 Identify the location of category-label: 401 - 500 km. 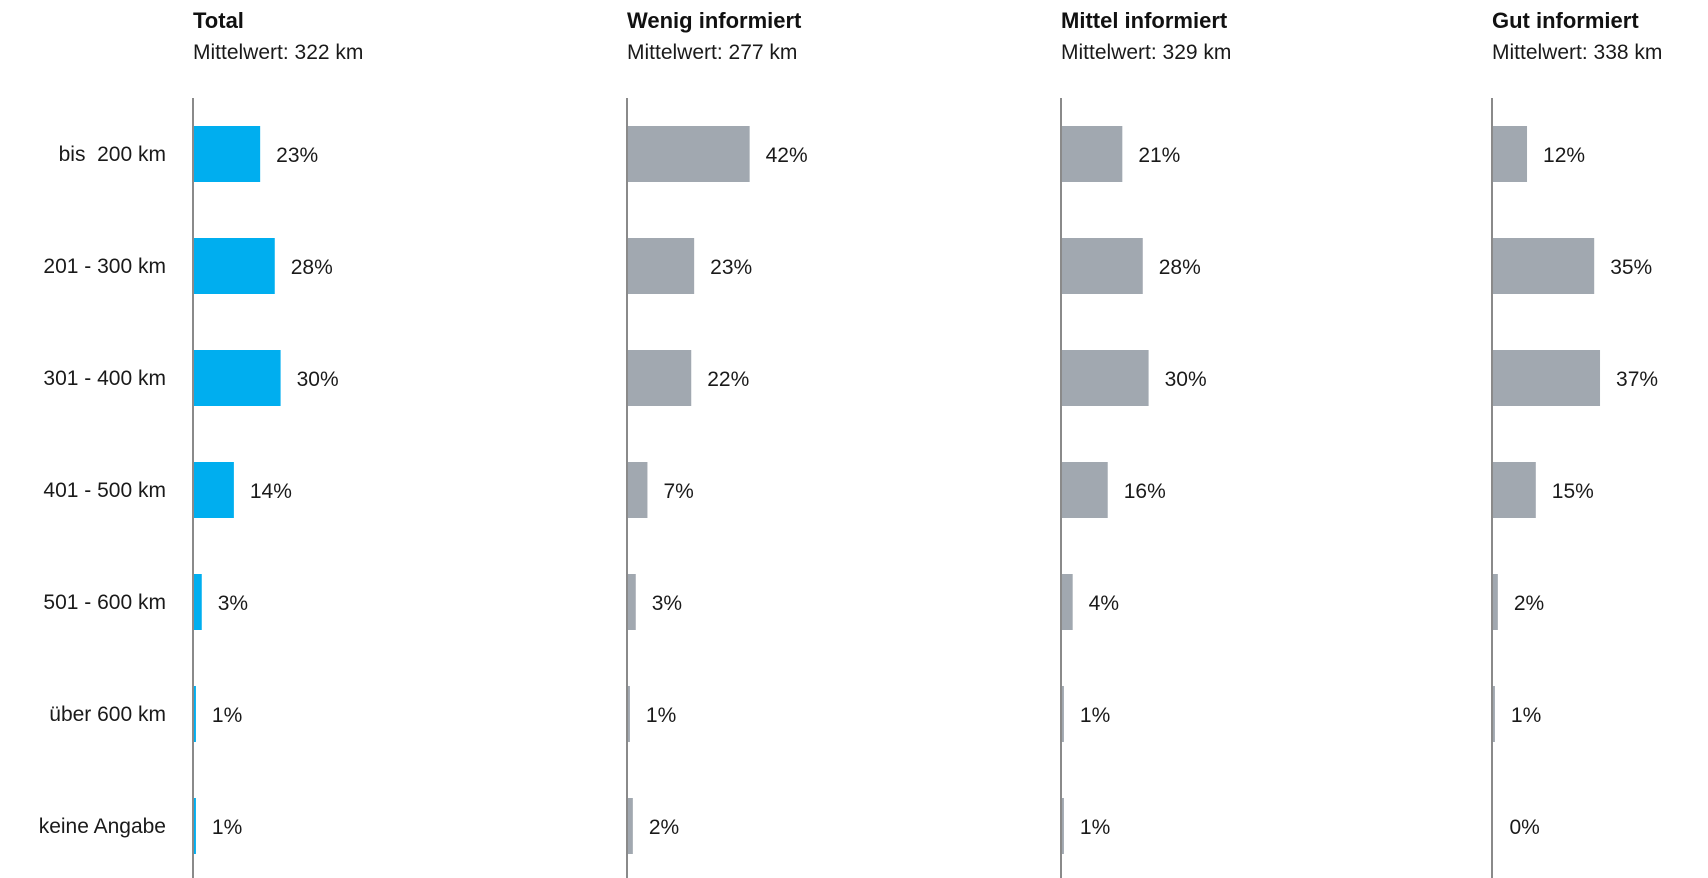
(104, 490).